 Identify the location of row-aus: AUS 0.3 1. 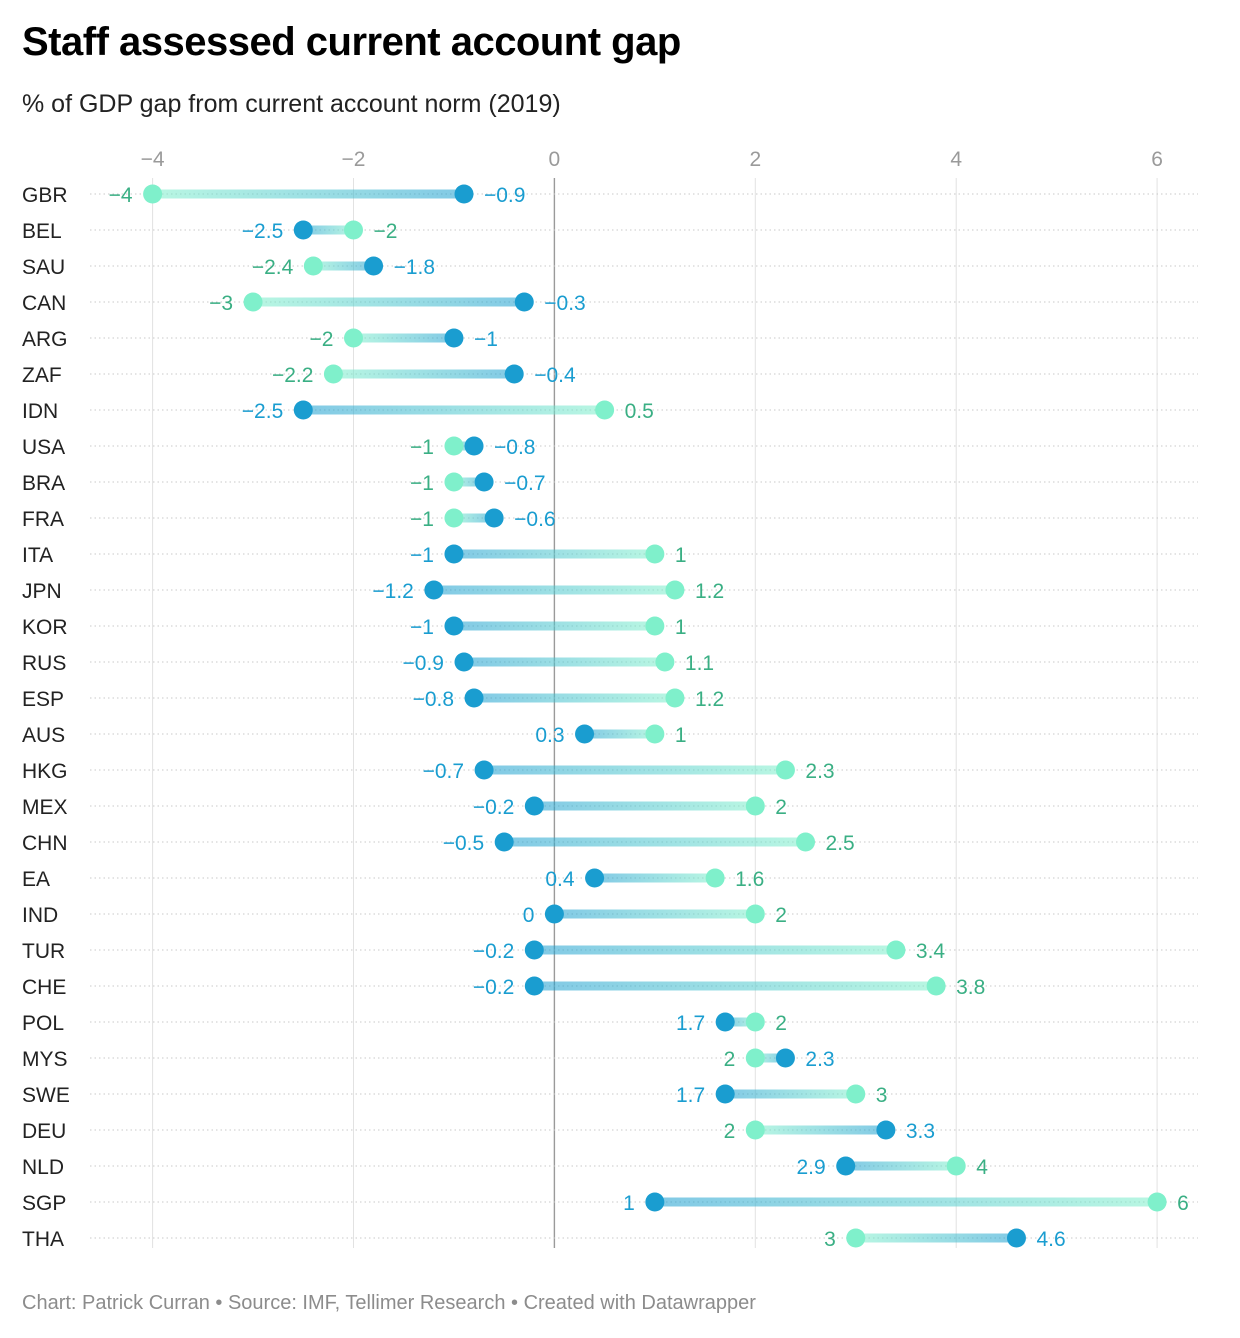
(610, 735).